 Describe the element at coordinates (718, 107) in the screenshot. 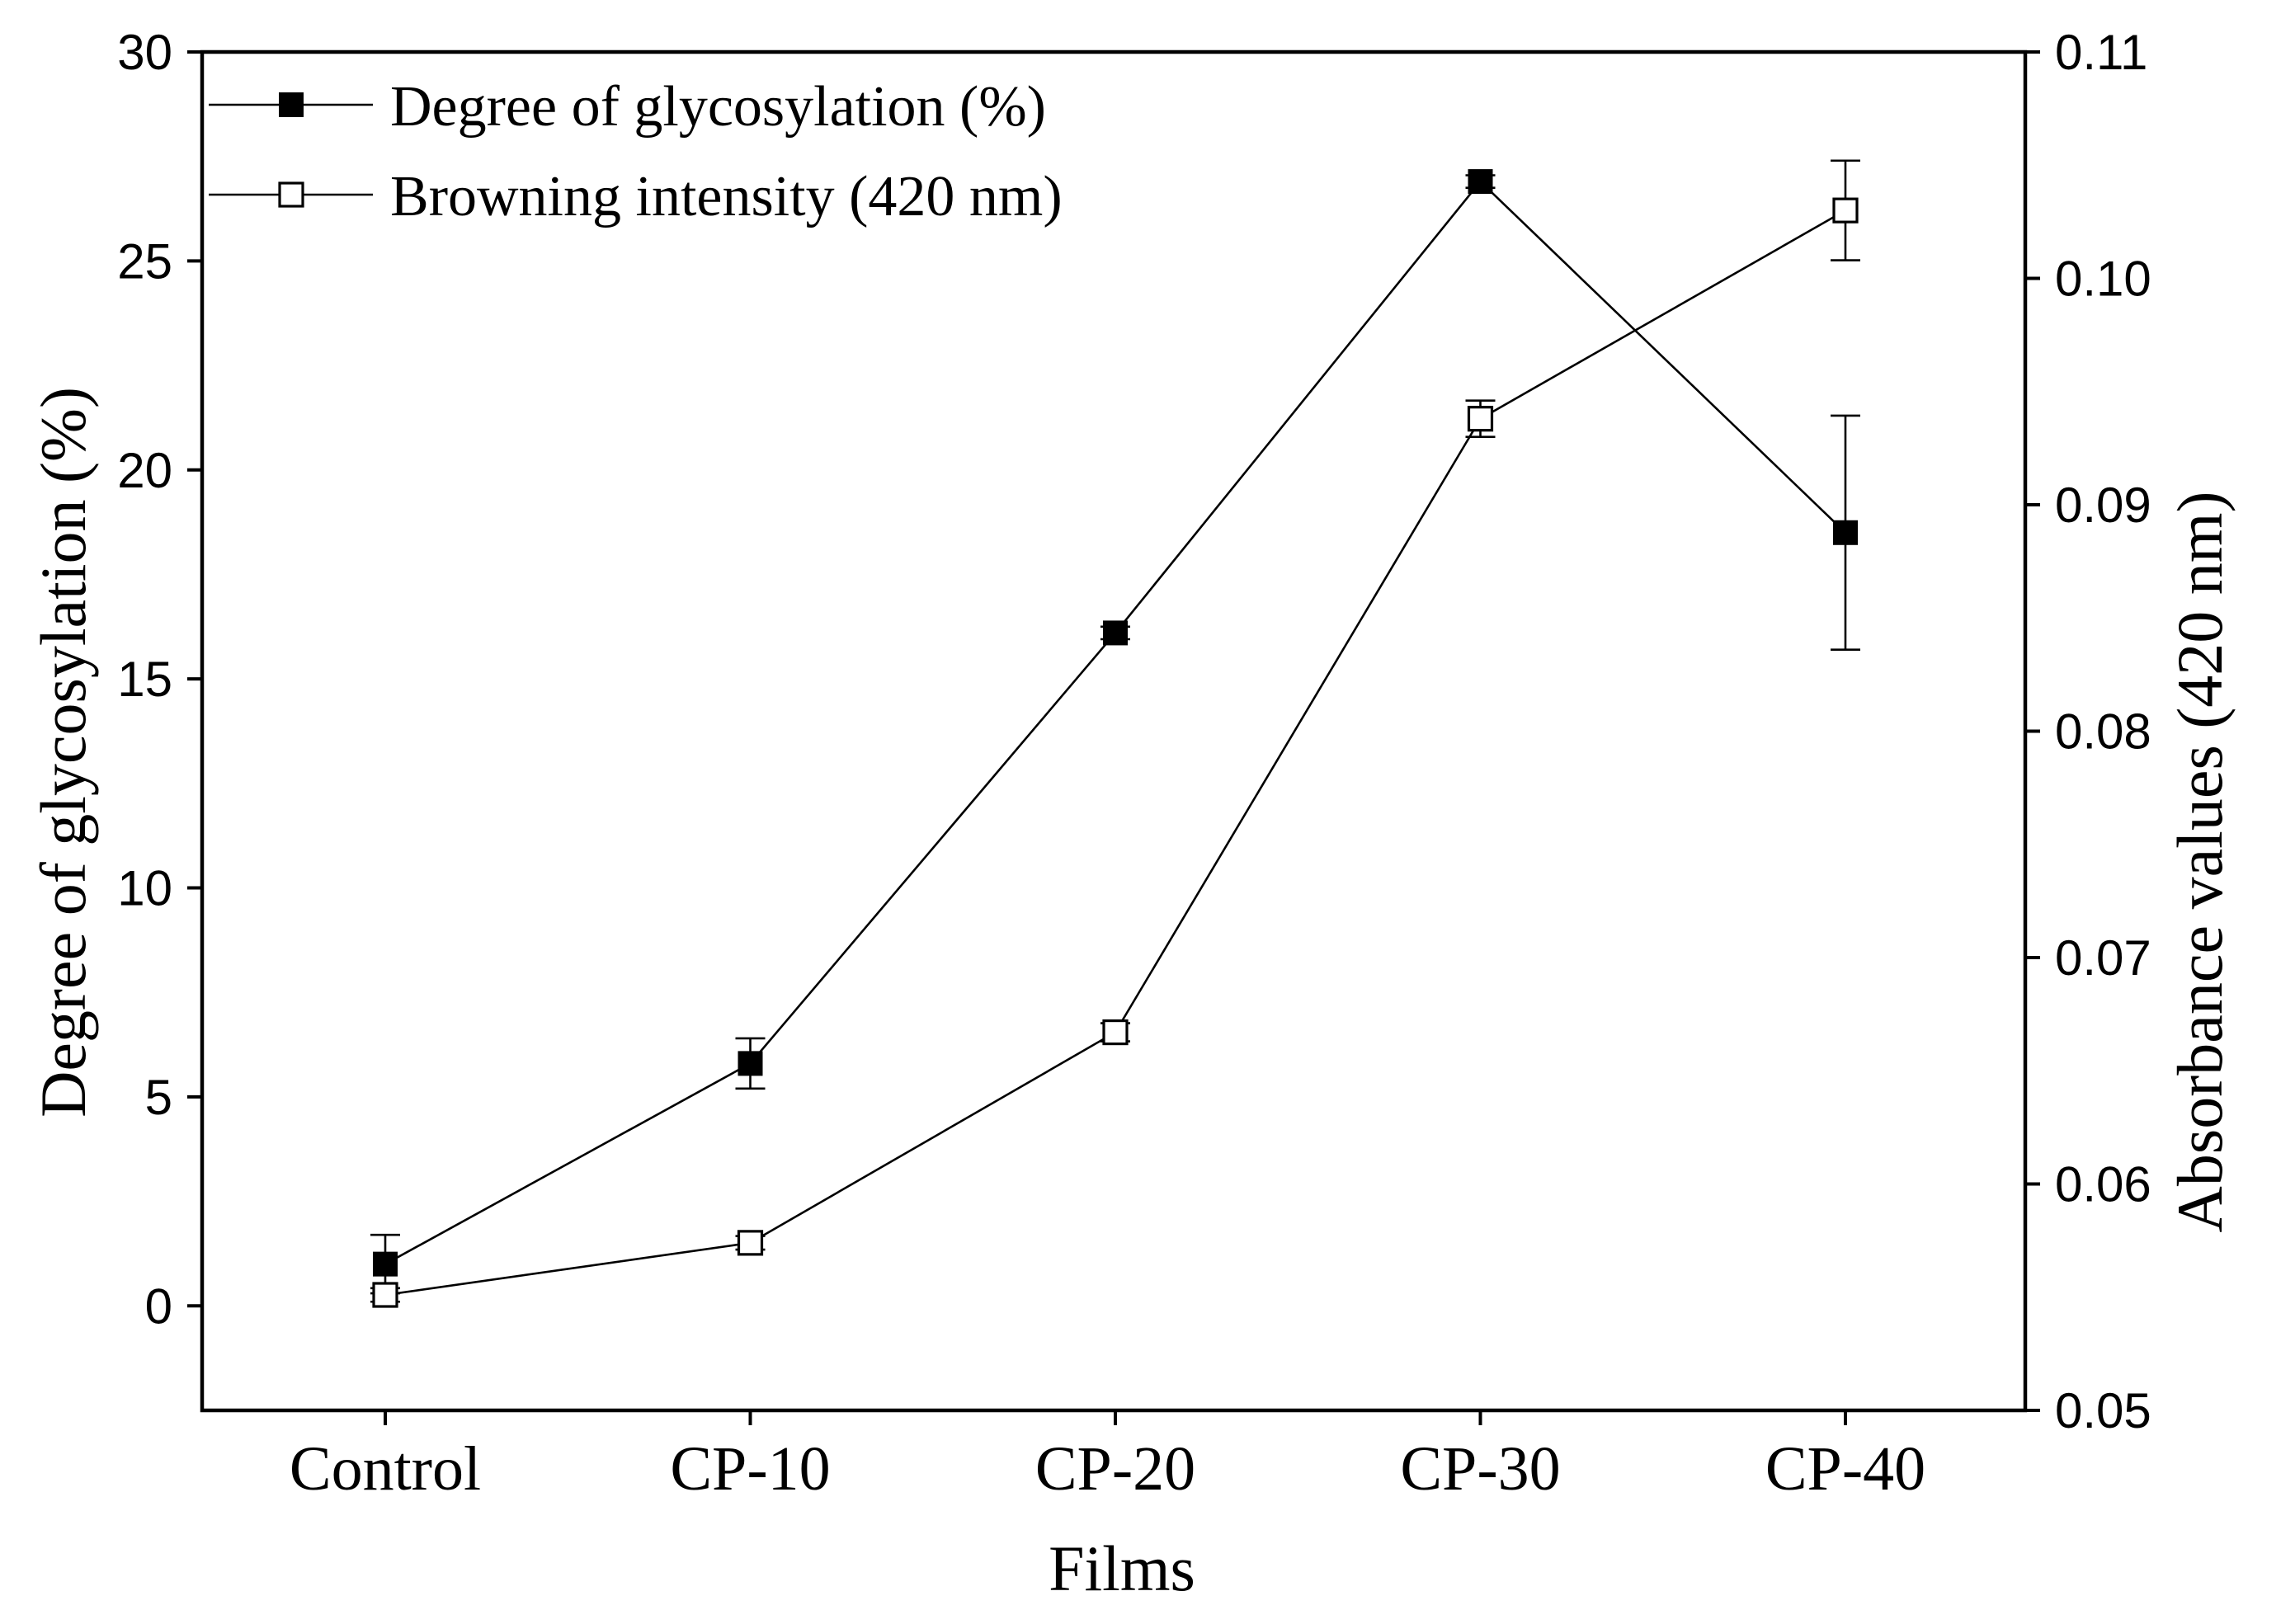

I see `legend-label-glycosylation: Degree of glycosylation (%)` at that location.